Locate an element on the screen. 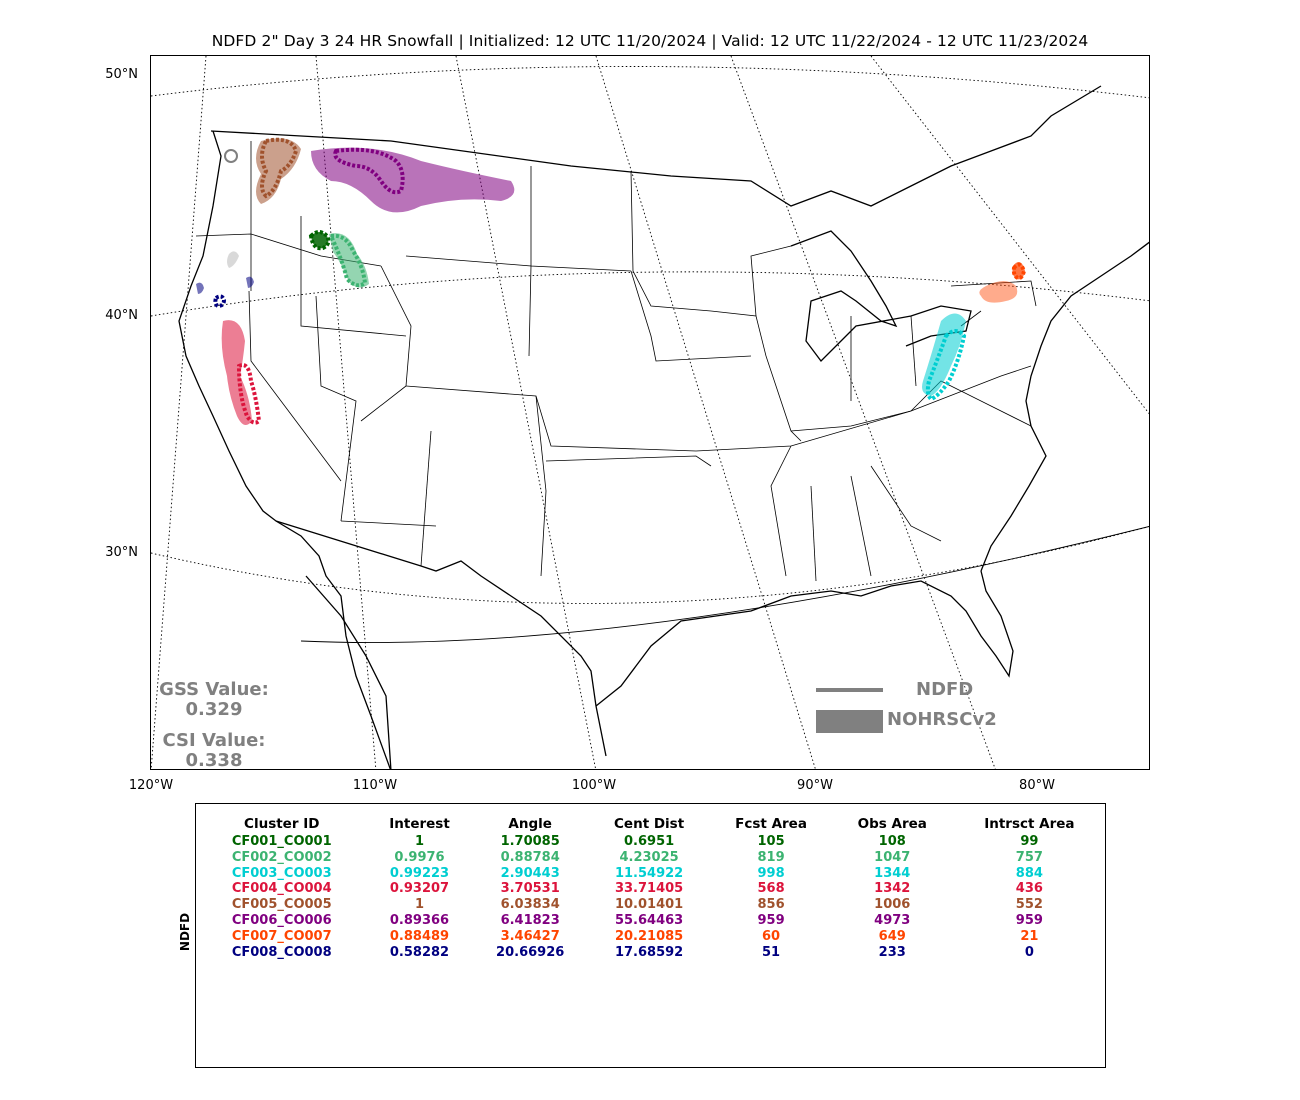  col-cluster-id: Cluster ID is located at coordinates (282, 824).